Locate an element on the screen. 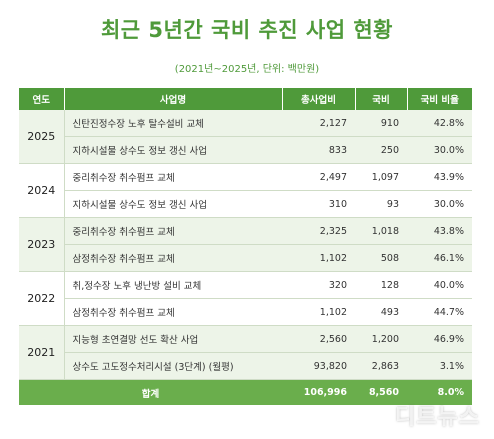 This screenshot has height=439, width=494. header-national-funds: 국비 is located at coordinates (380, 99).